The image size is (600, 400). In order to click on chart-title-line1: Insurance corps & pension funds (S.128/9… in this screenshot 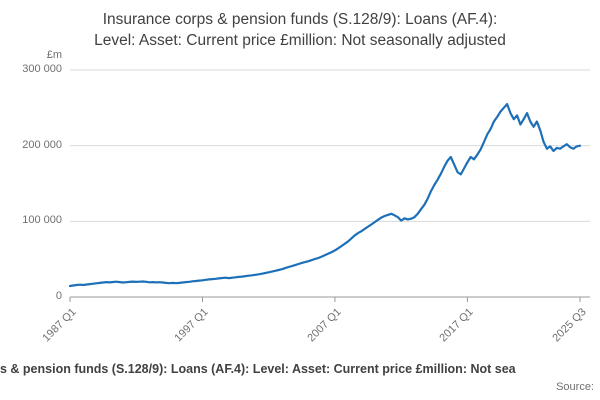, I will do `click(300, 19)`.